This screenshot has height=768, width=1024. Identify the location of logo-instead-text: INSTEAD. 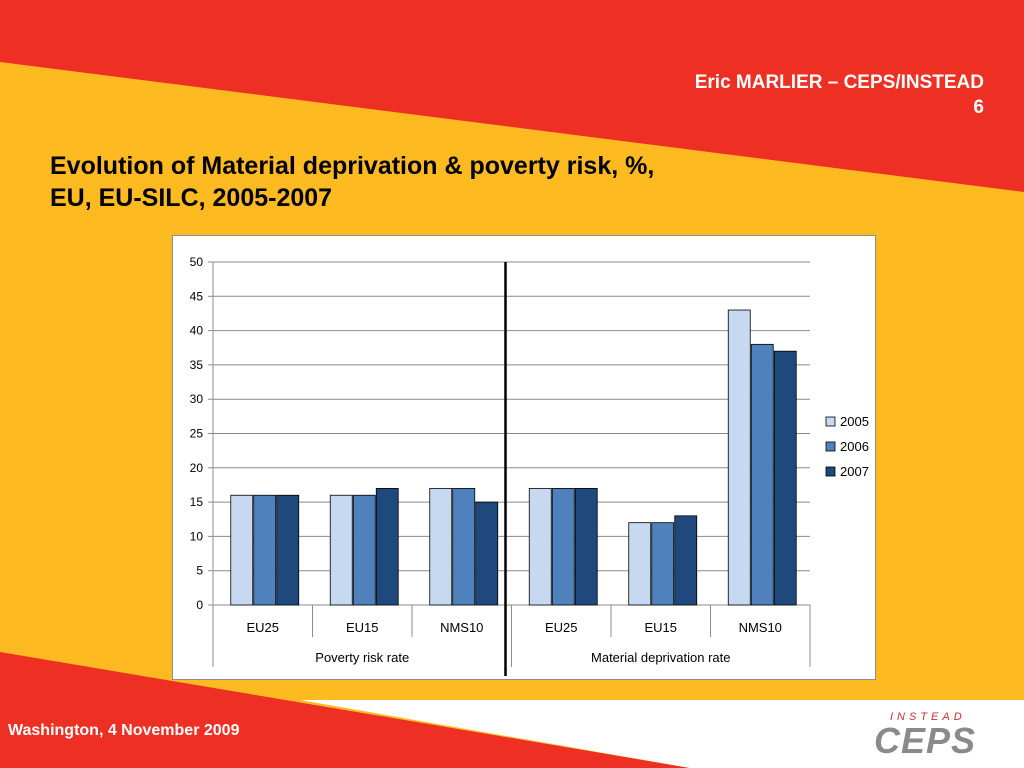
(928, 717).